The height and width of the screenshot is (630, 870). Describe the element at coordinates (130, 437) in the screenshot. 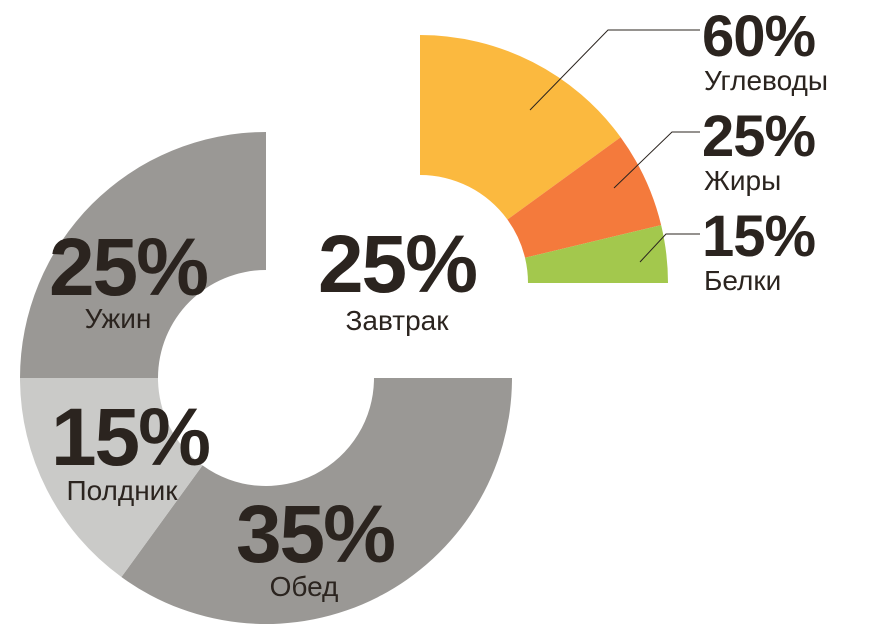

I see `donut-value-label-snack: 15%` at that location.